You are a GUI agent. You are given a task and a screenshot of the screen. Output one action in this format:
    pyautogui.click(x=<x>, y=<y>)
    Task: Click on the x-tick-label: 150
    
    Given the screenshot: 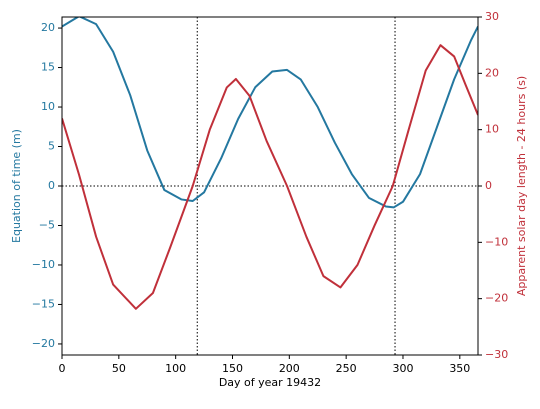 What is the action you would take?
    pyautogui.click(x=232, y=368)
    